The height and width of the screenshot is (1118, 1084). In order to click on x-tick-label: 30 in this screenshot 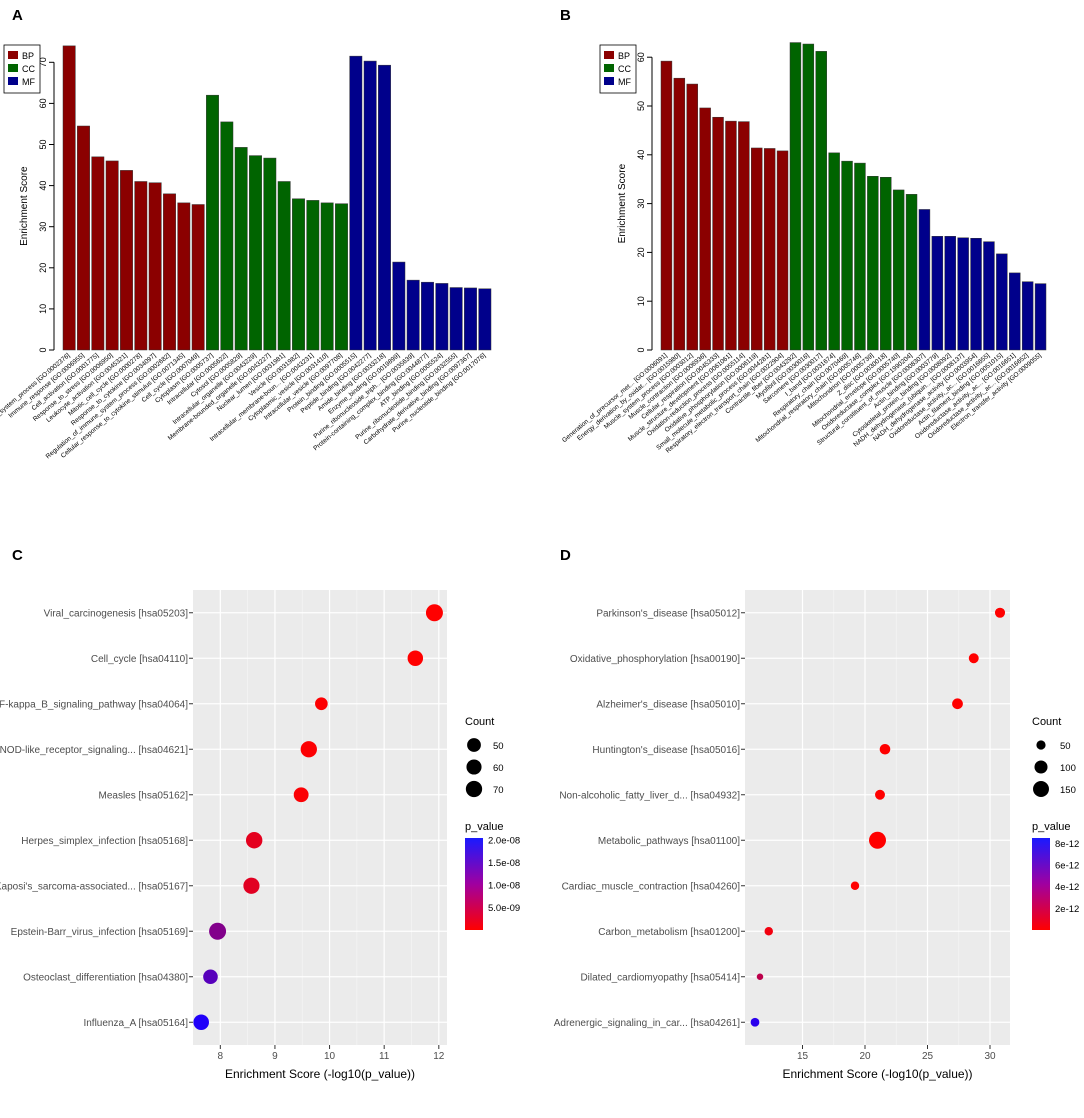, I will do `click(990, 1056)`.